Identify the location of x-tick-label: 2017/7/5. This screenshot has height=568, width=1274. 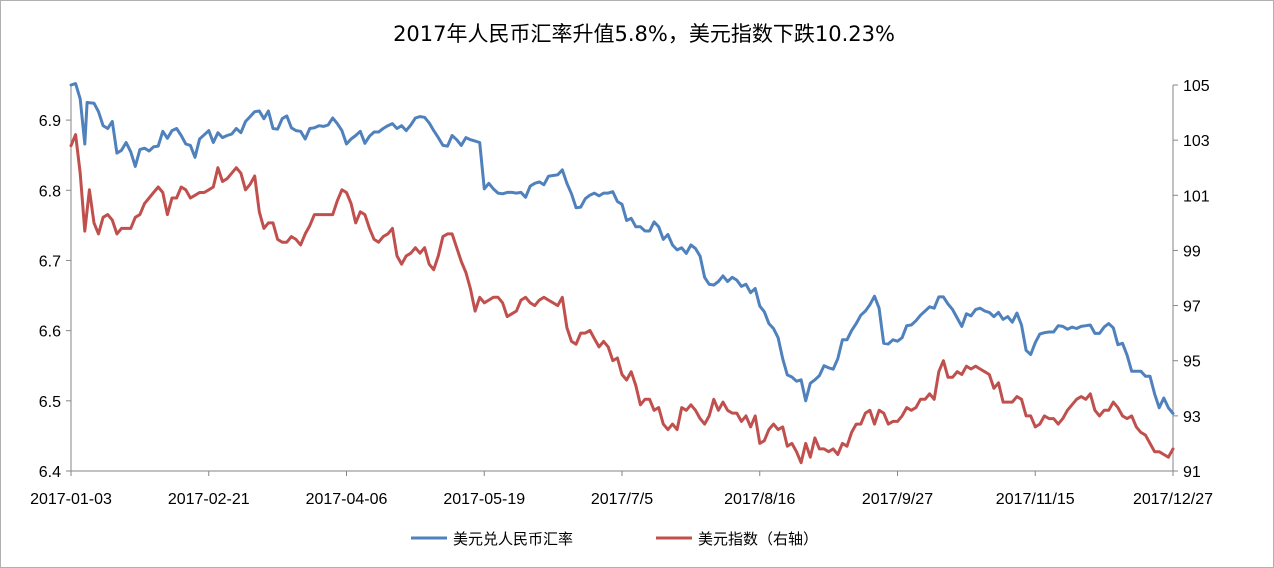
(622, 499).